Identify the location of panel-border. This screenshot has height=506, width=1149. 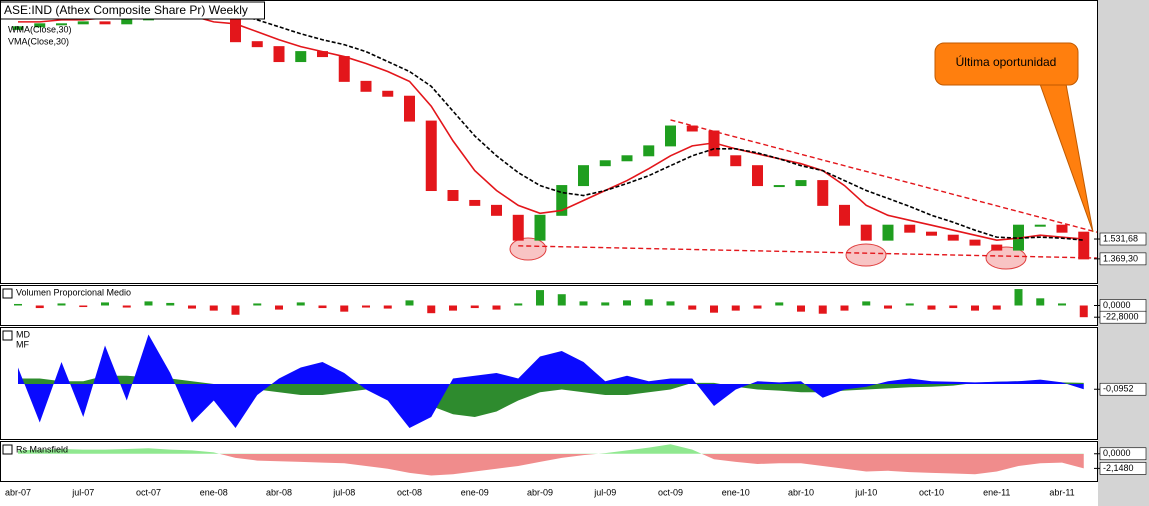
(549, 461).